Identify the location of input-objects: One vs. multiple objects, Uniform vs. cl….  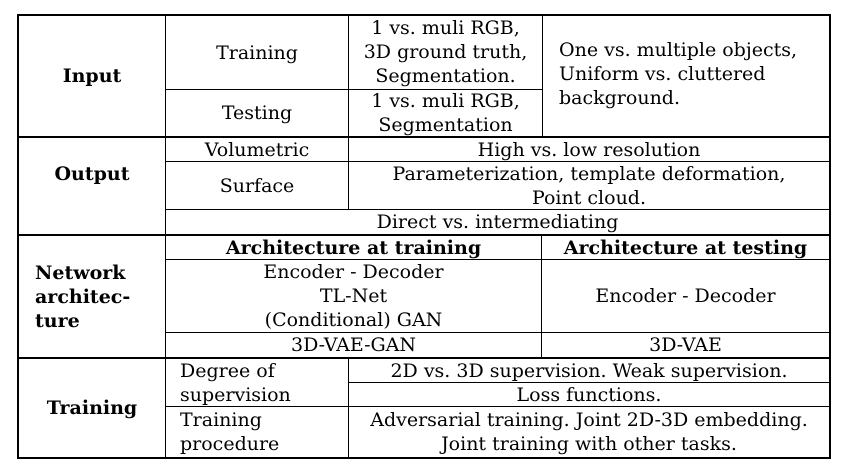
(678, 74).